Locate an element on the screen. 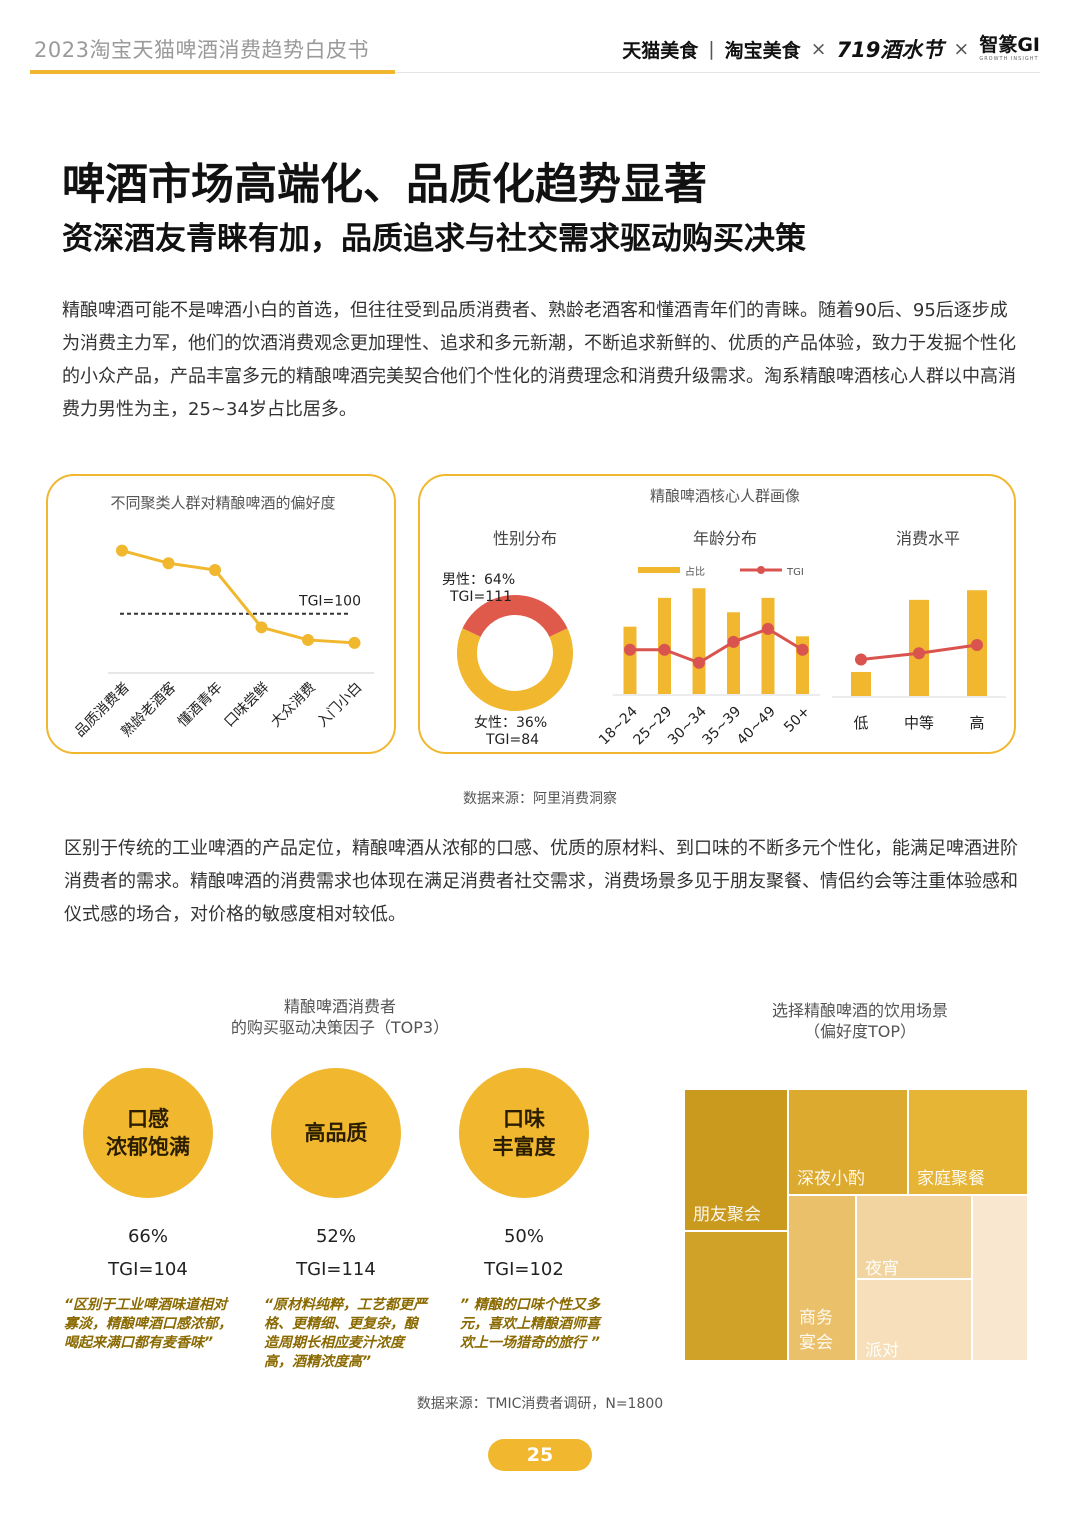  preference-line is located at coordinates (238, 597).